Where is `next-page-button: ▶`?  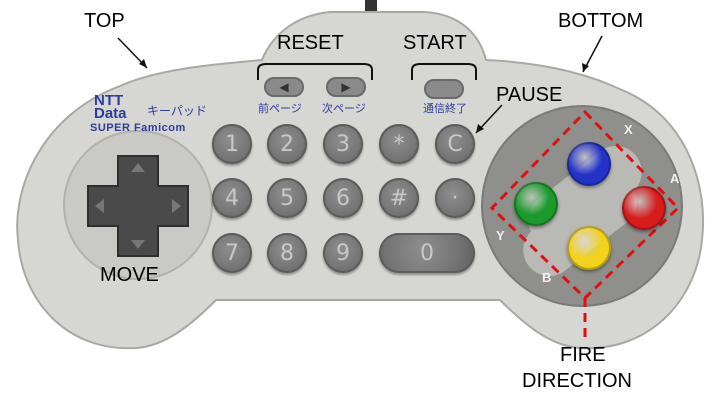 next-page-button: ▶ is located at coordinates (346, 87).